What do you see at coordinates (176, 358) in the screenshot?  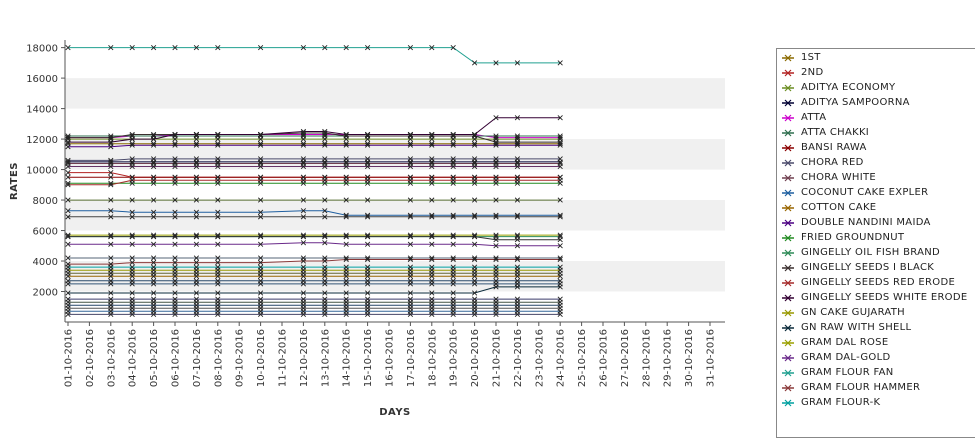 I see `x-tick-label: 06-10-2016` at bounding box center [176, 358].